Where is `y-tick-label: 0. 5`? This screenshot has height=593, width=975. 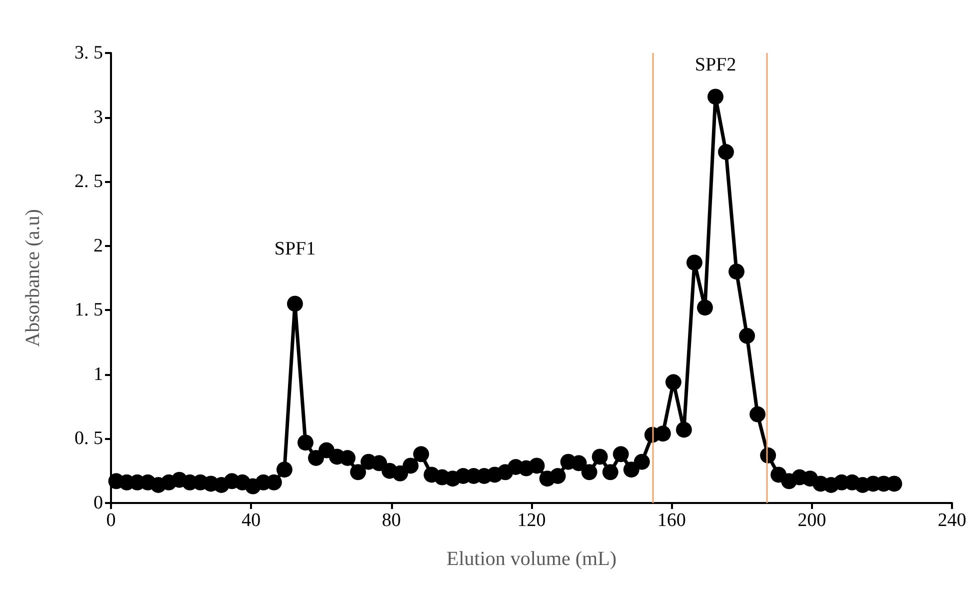
y-tick-label: 0. 5 is located at coordinates (88, 439).